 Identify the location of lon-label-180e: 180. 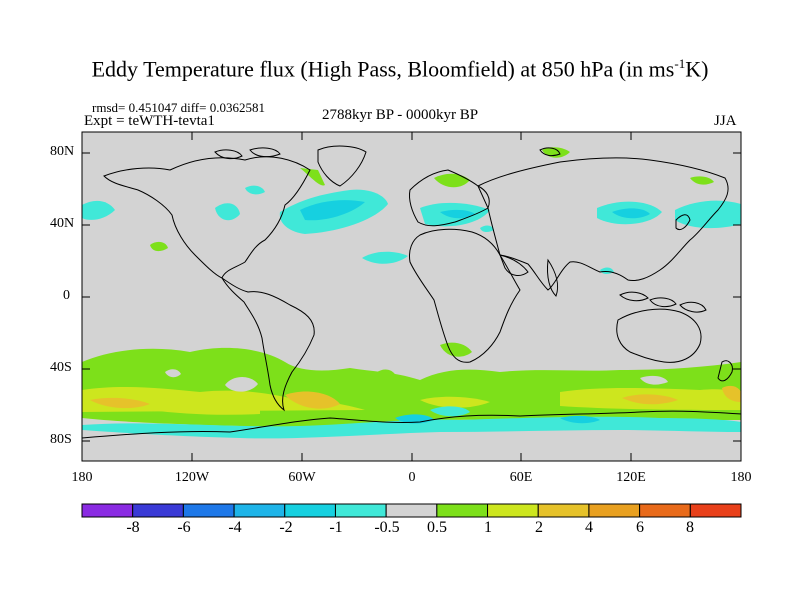
(741, 477).